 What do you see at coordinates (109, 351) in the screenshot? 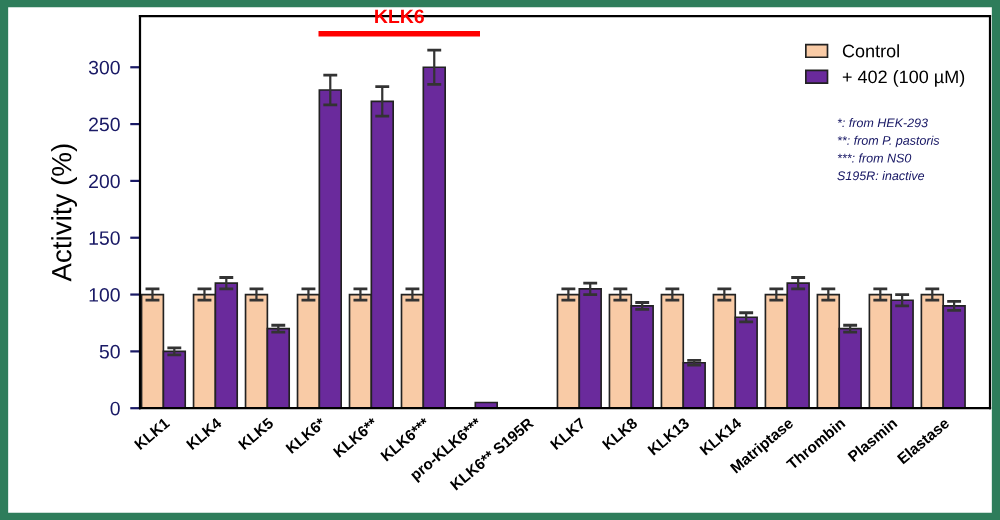
I see `y-tick-label: 50` at bounding box center [109, 351].